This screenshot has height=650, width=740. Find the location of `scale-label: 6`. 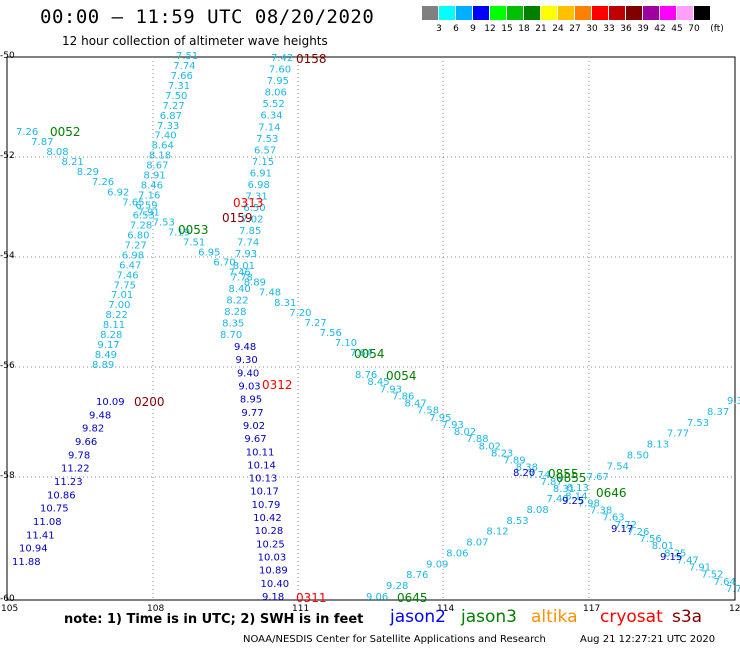

scale-label: 6 is located at coordinates (456, 29).